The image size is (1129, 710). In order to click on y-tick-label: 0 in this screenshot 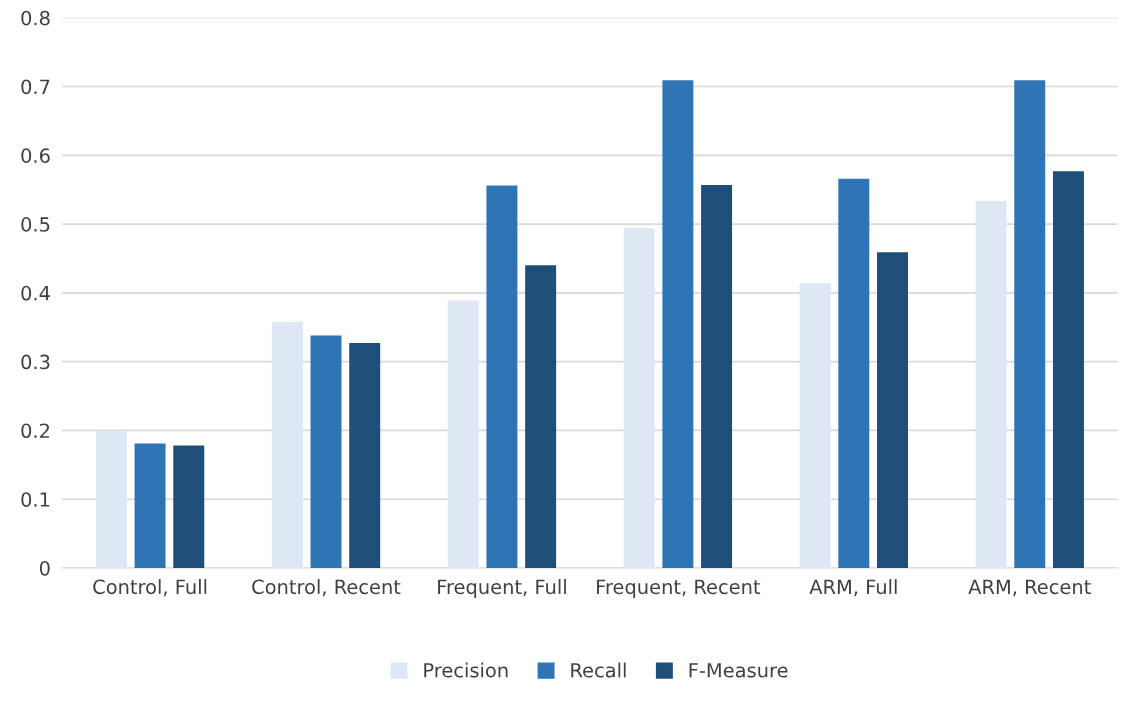, I will do `click(44, 568)`.